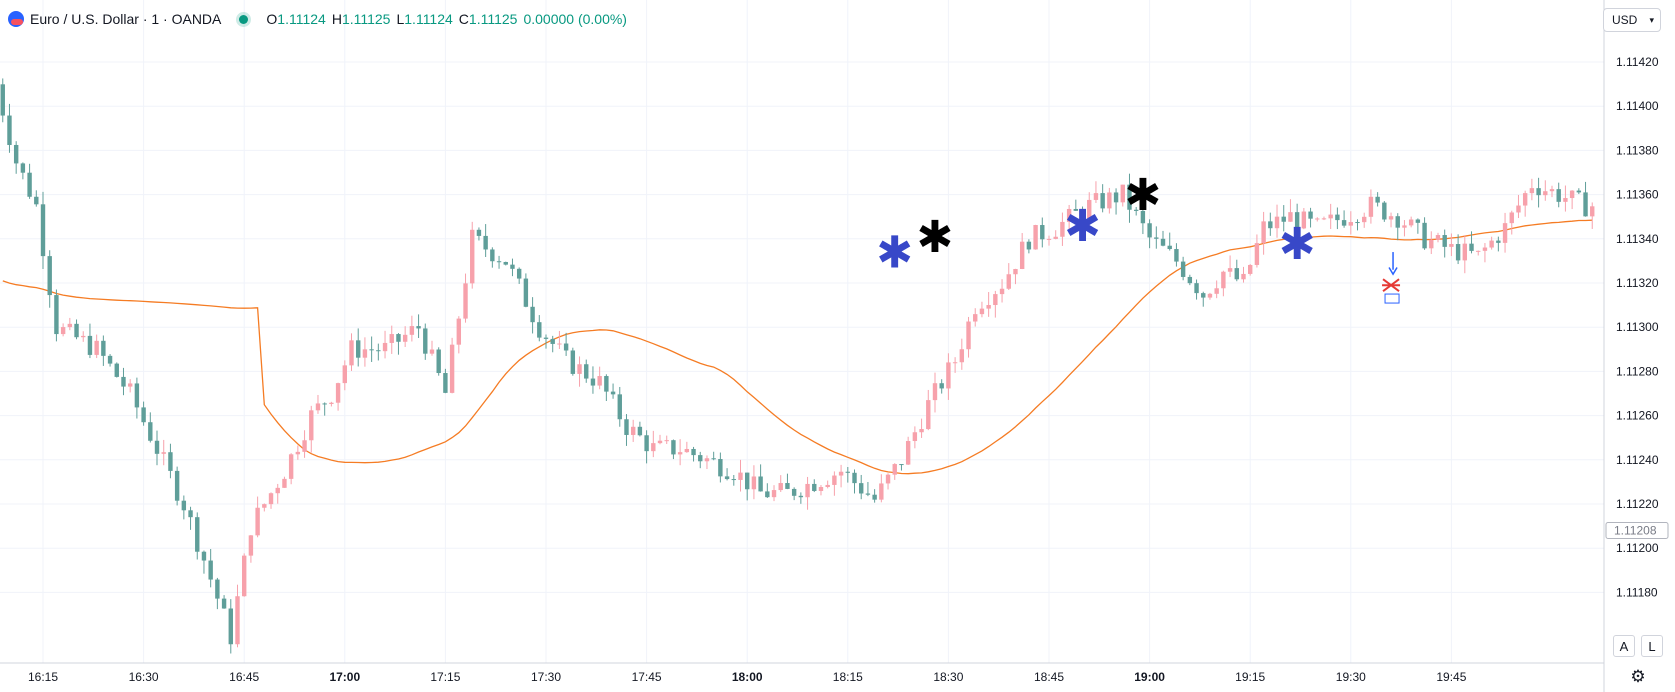 The image size is (1675, 692). Describe the element at coordinates (647, 677) in the screenshot. I see `time-tick-label: 17:45` at that location.